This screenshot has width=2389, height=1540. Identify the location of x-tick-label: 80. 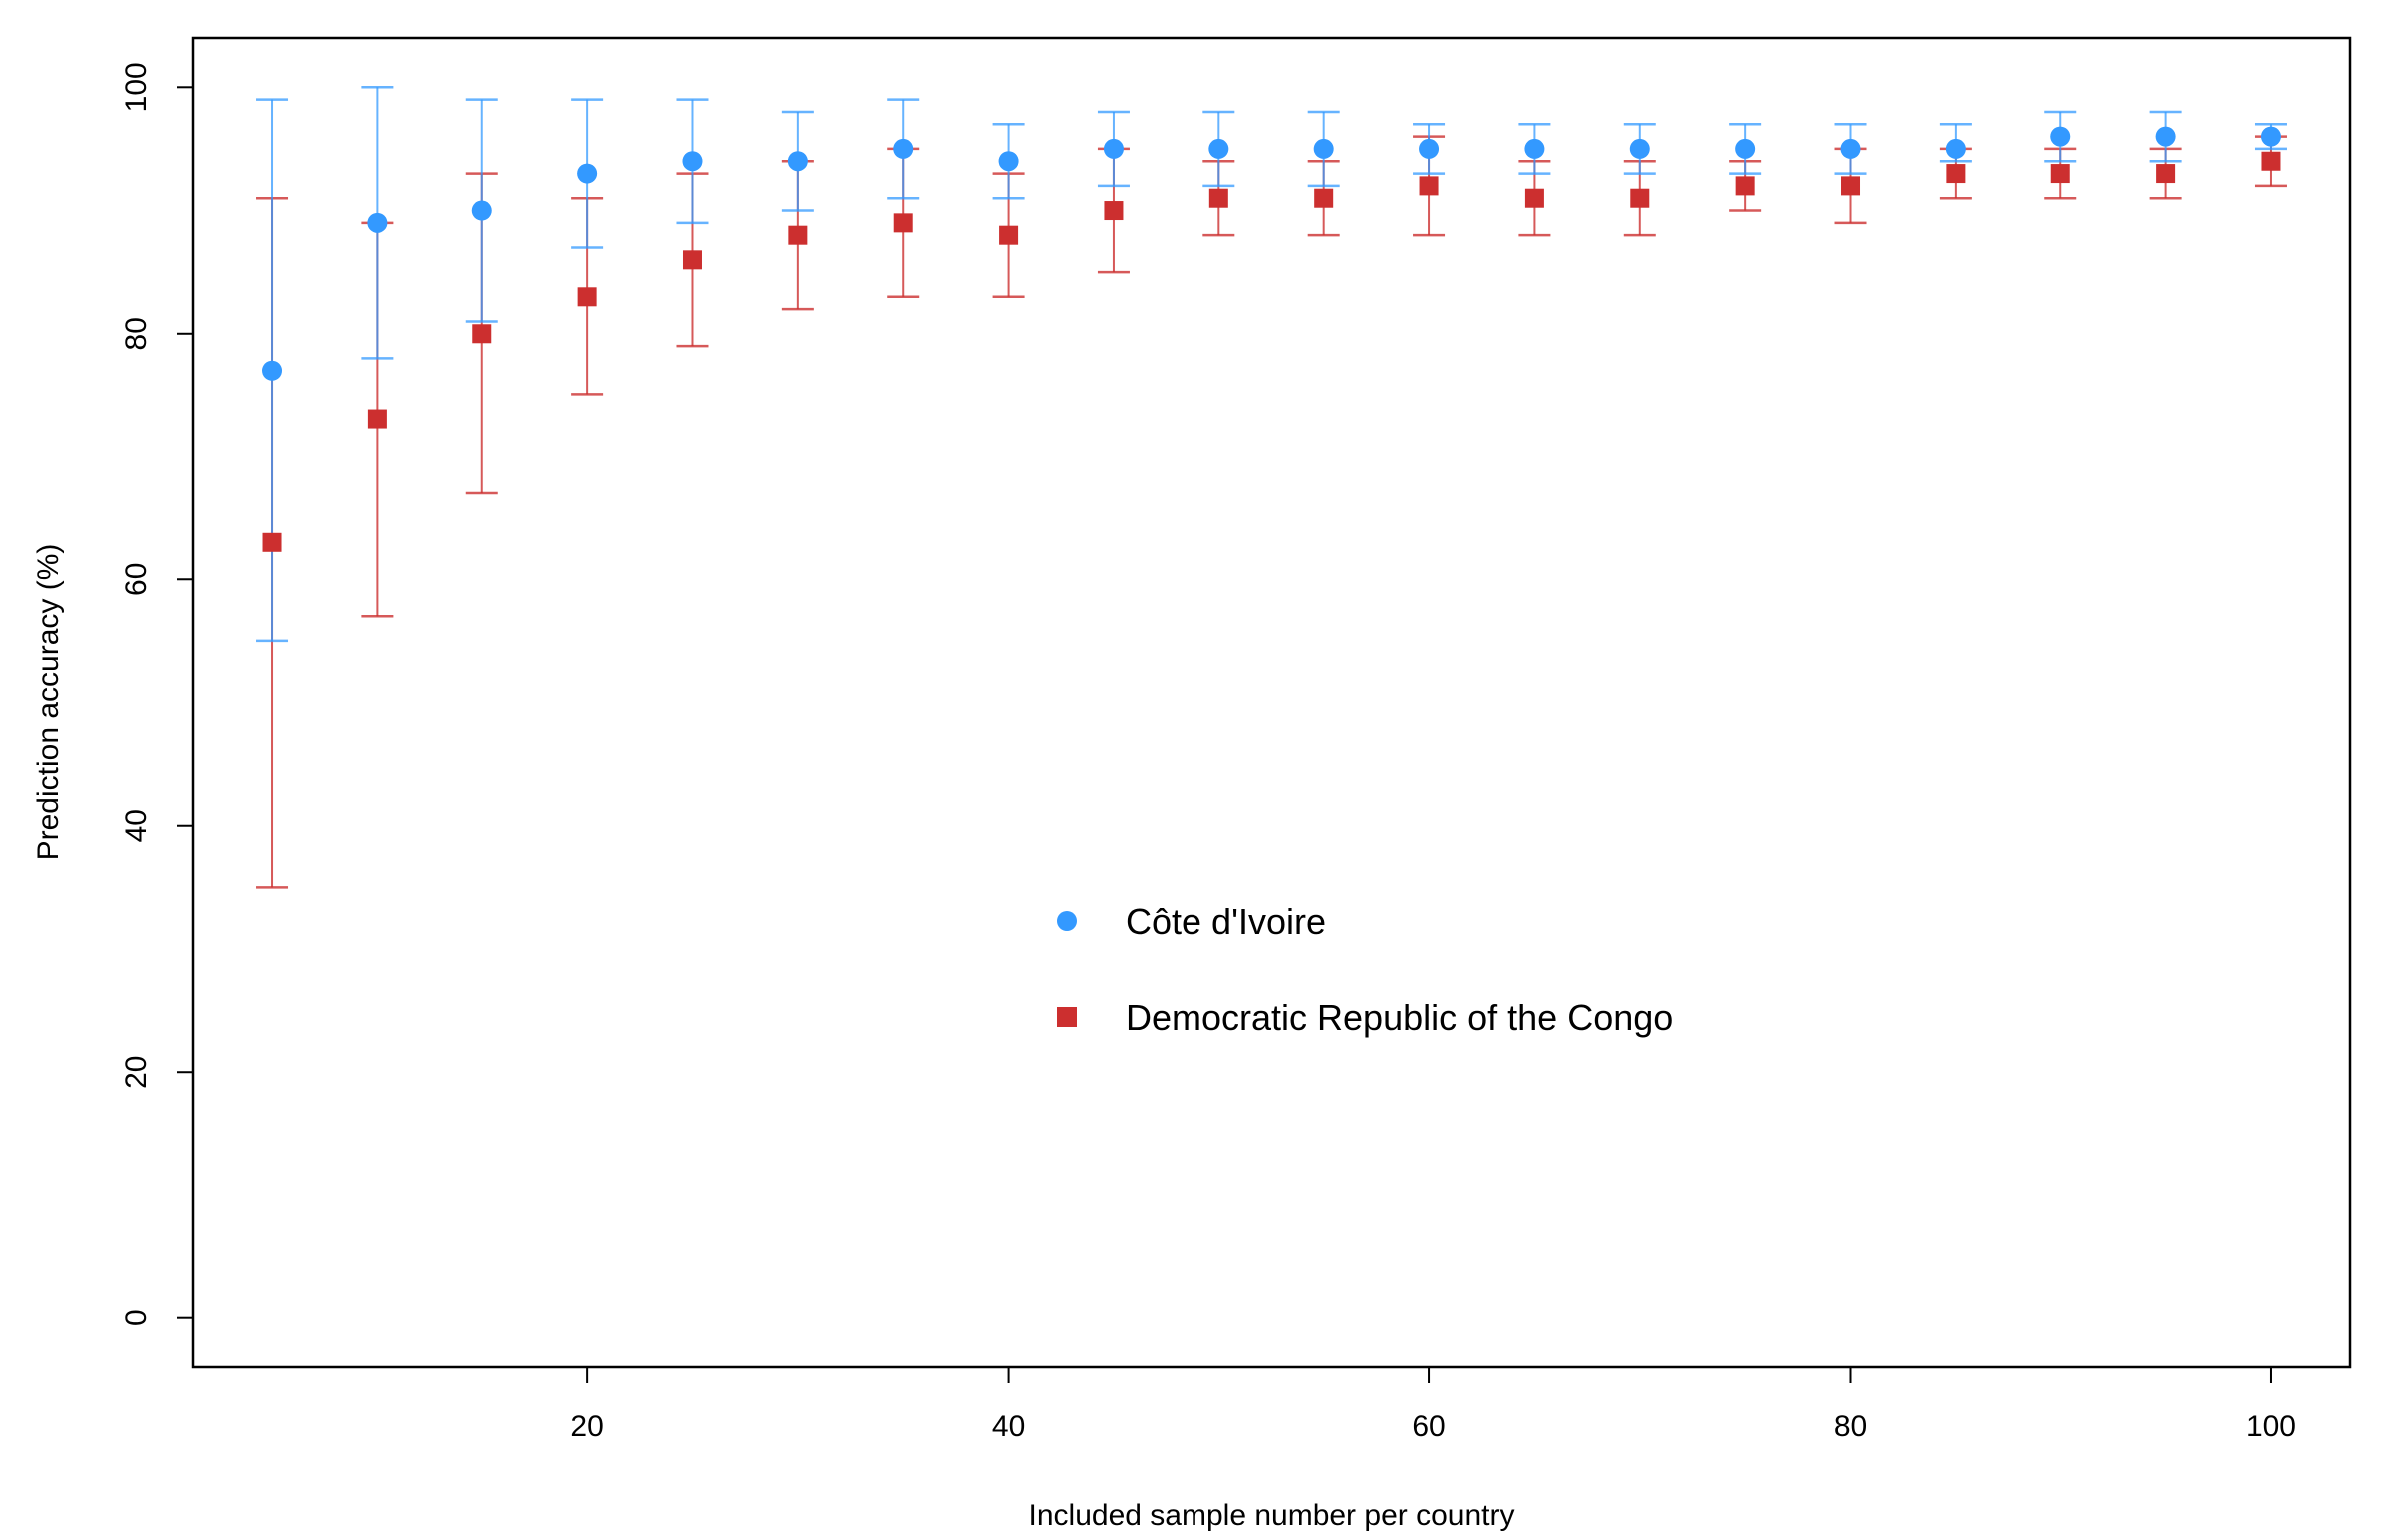
(1850, 1426).